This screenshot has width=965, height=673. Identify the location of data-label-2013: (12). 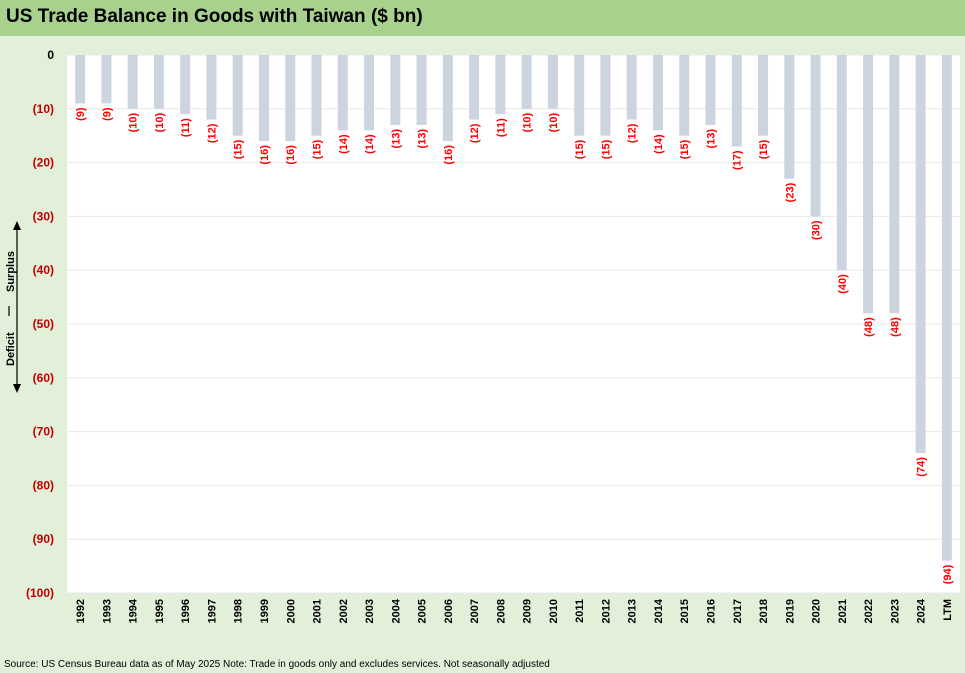
(633, 133).